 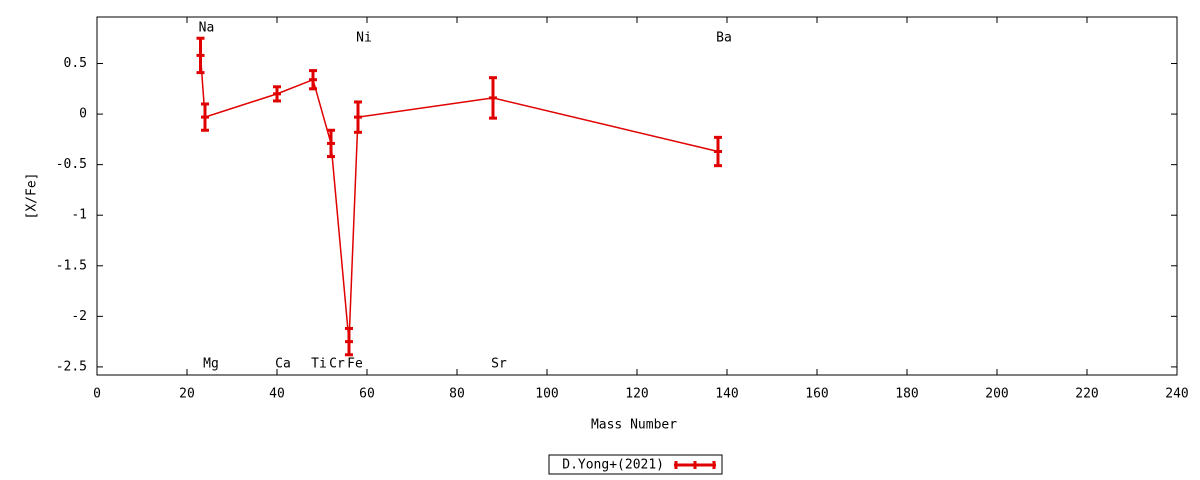 I want to click on x-tick-label: 60, so click(x=367, y=394).